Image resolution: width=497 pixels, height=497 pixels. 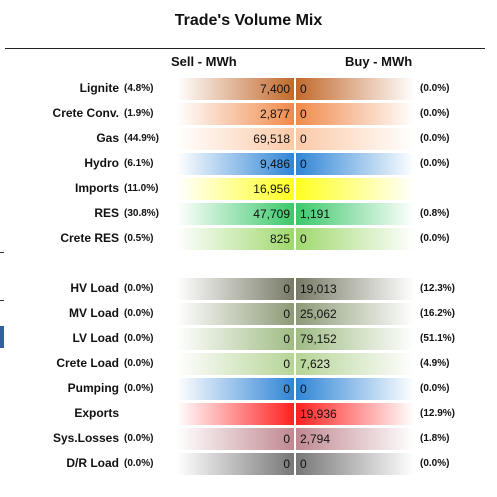 I want to click on buy-value-cell: 2,794, so click(x=355, y=439).